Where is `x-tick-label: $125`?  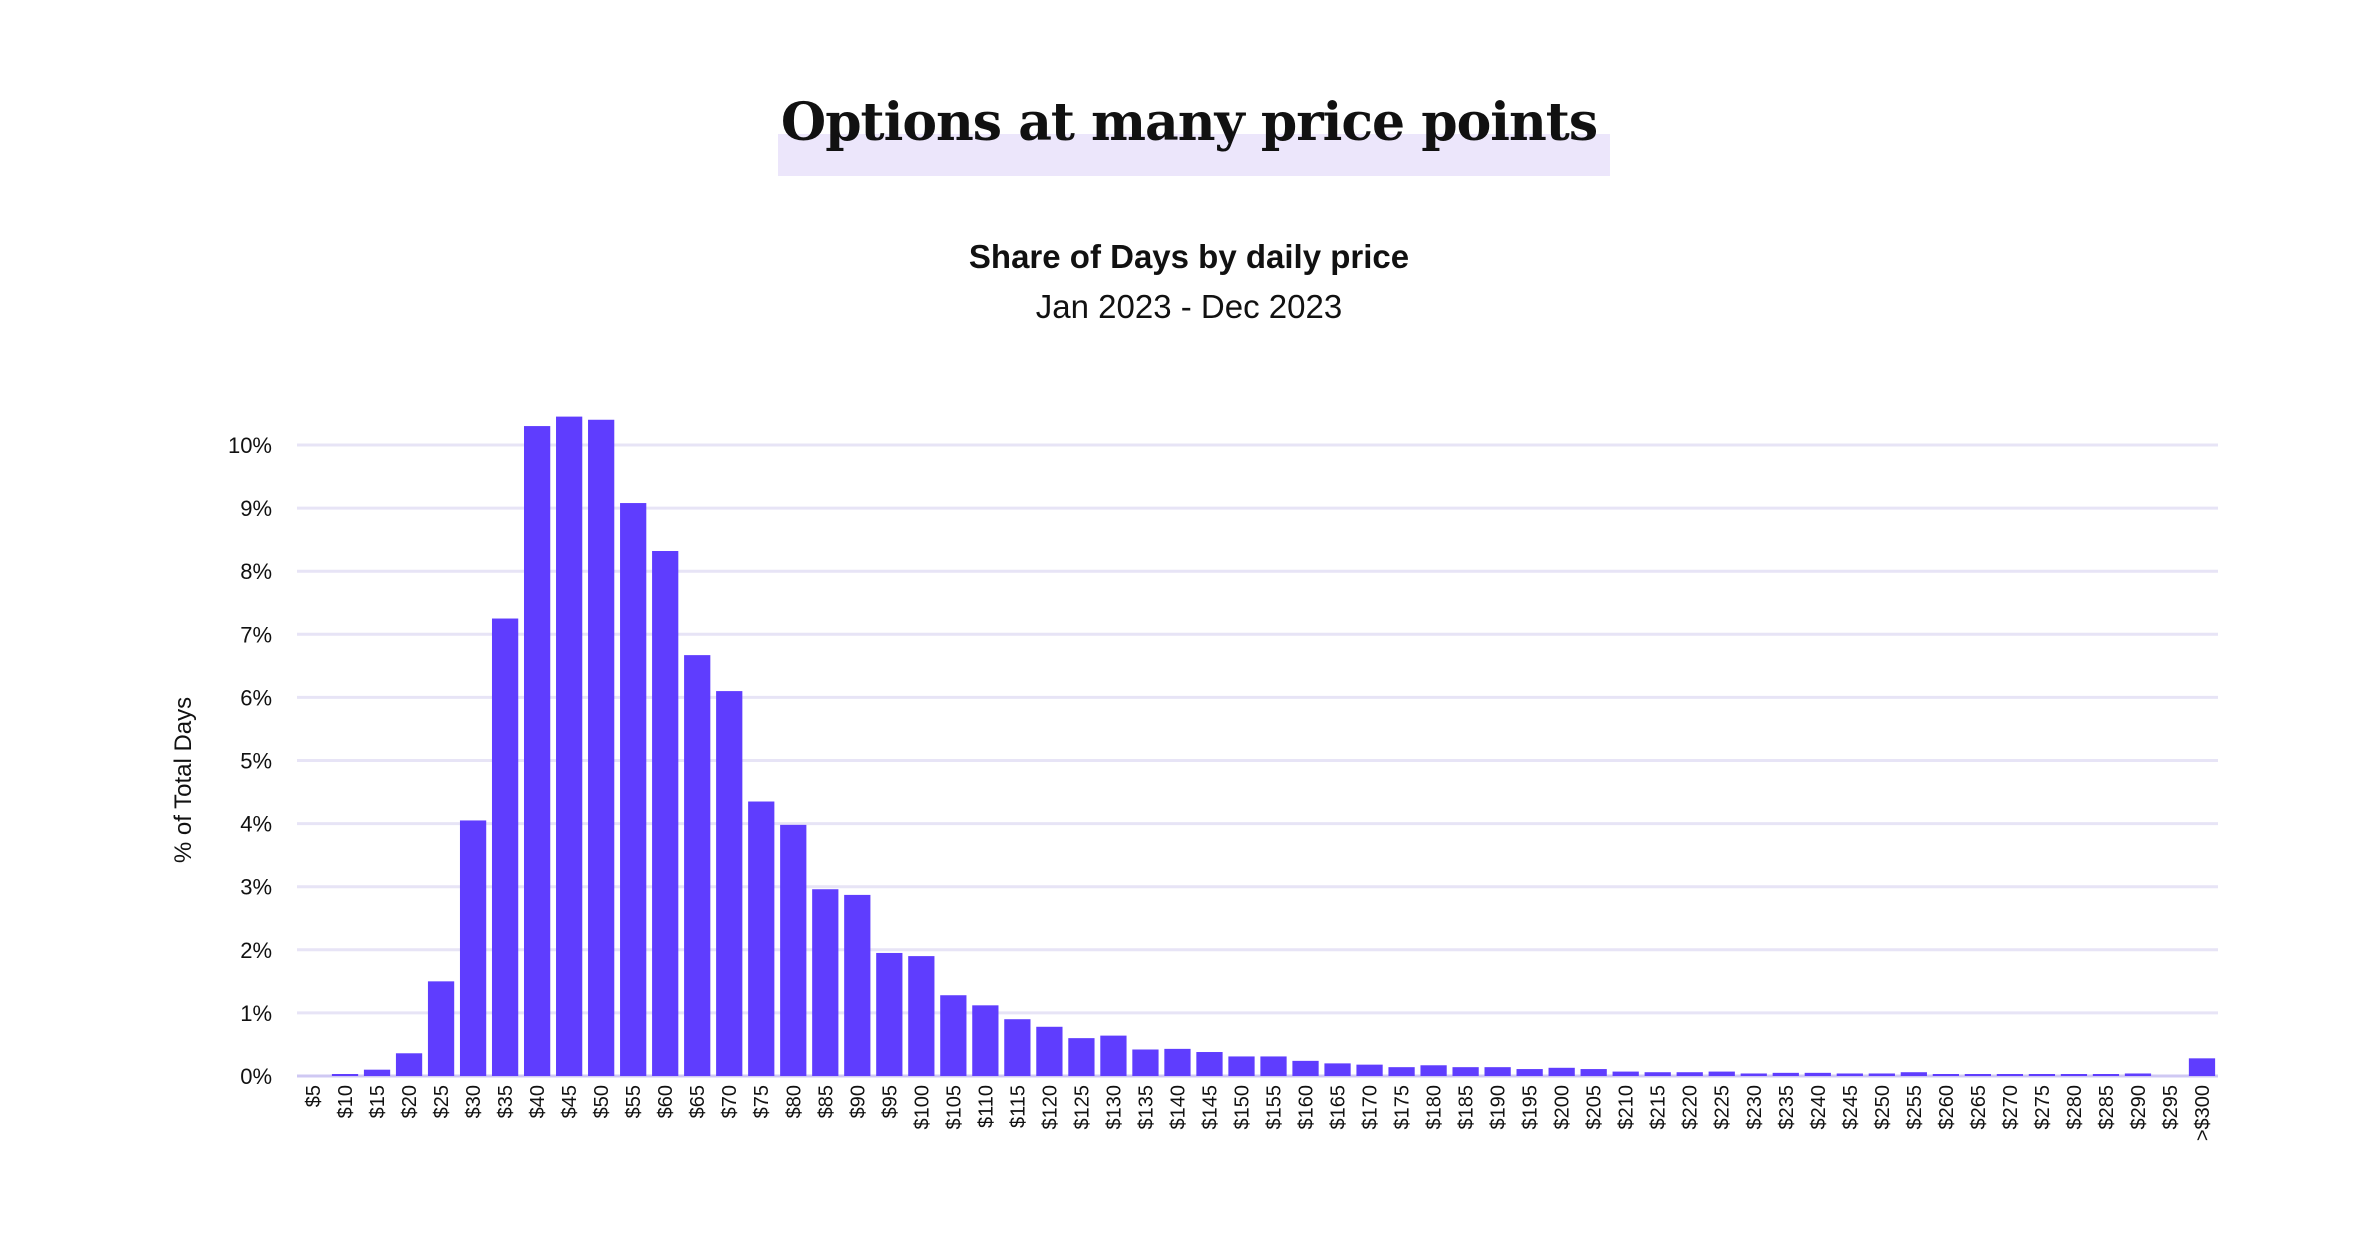 x-tick-label: $125 is located at coordinates (1082, 1107).